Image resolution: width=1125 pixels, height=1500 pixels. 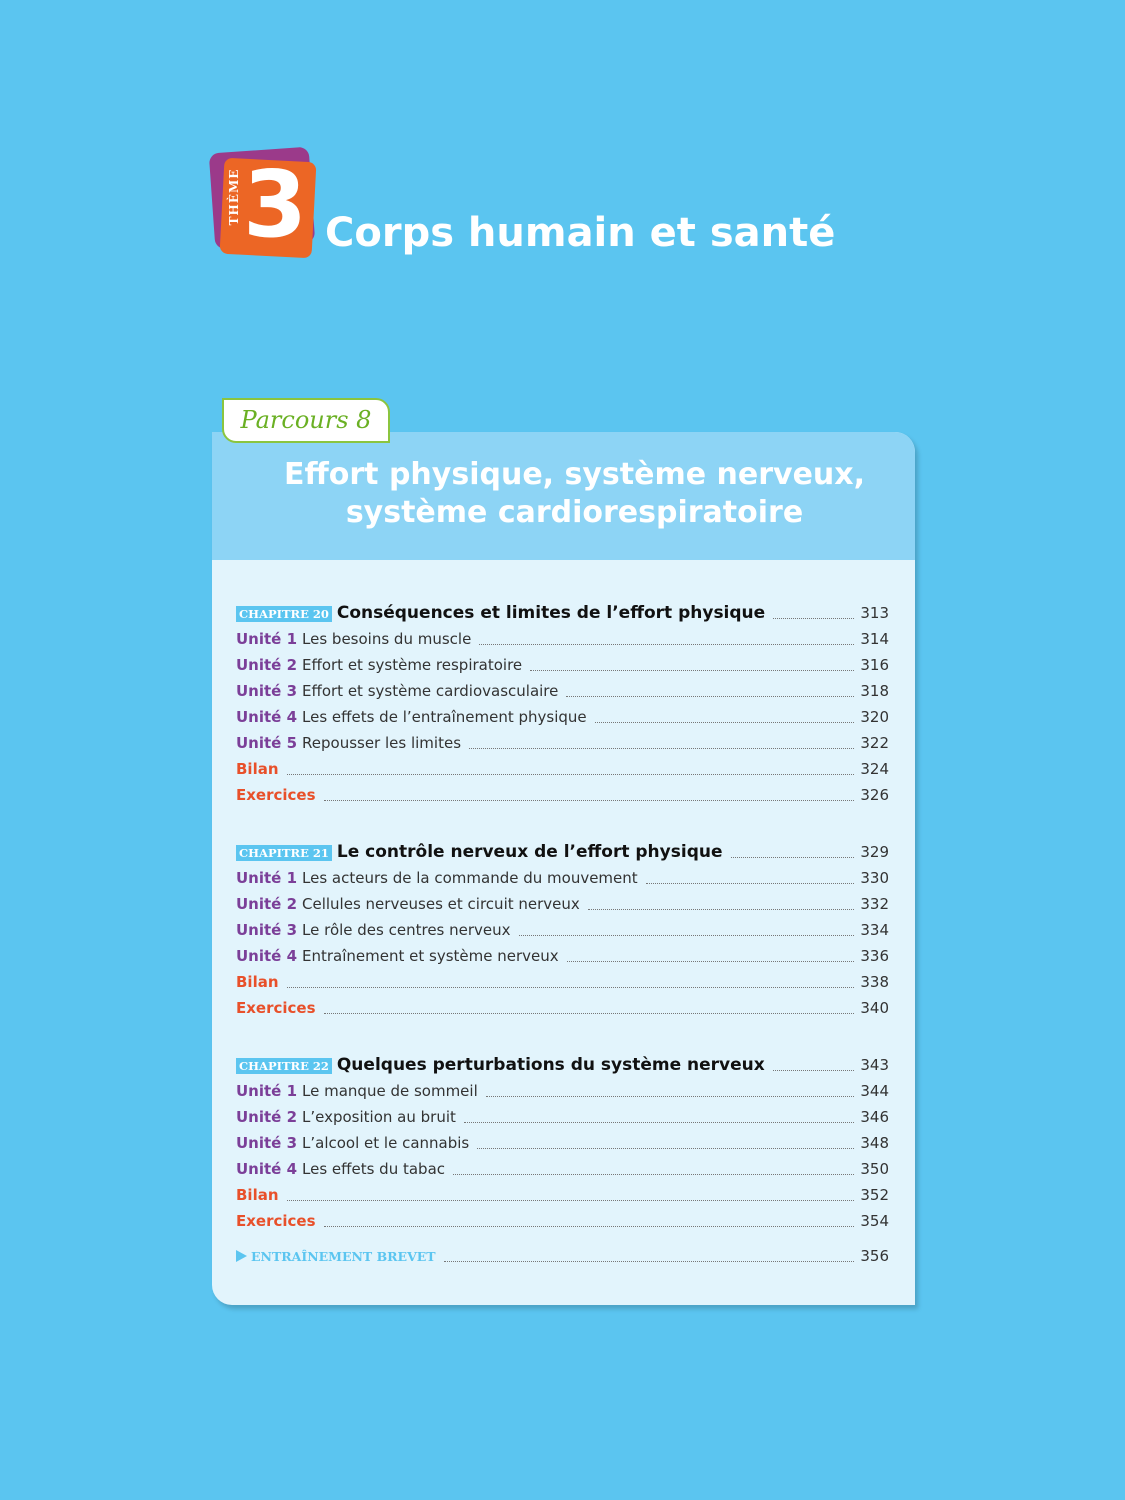 What do you see at coordinates (874, 1117) in the screenshot?
I see `page-number: 346` at bounding box center [874, 1117].